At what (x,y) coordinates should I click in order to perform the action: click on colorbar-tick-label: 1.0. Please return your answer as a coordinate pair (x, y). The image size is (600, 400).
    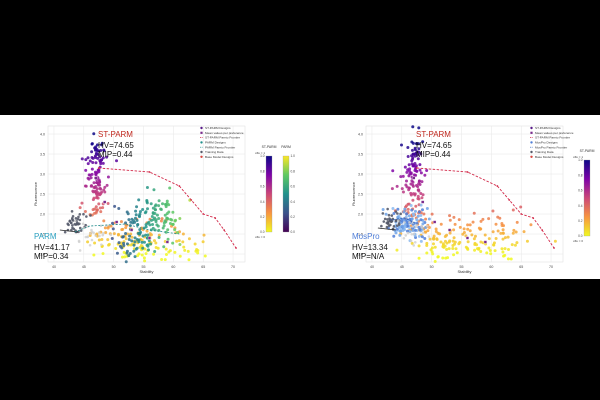
    Looking at the image, I should click on (293, 156).